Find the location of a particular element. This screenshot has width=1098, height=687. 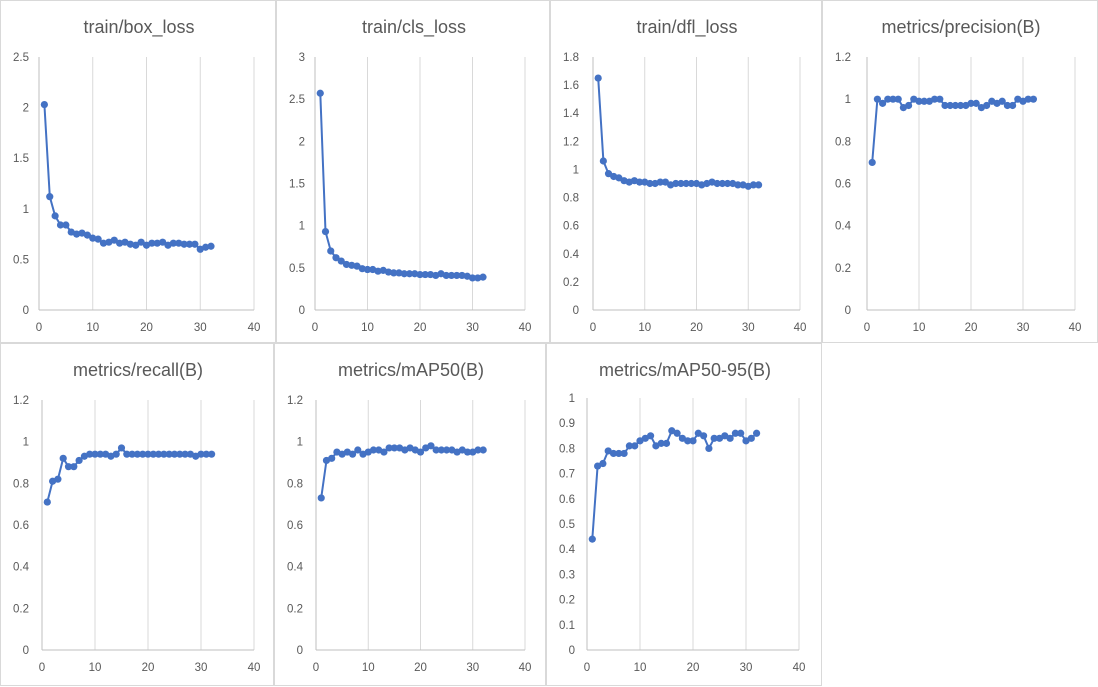

y-tick-label: 1.4 is located at coordinates (571, 114).